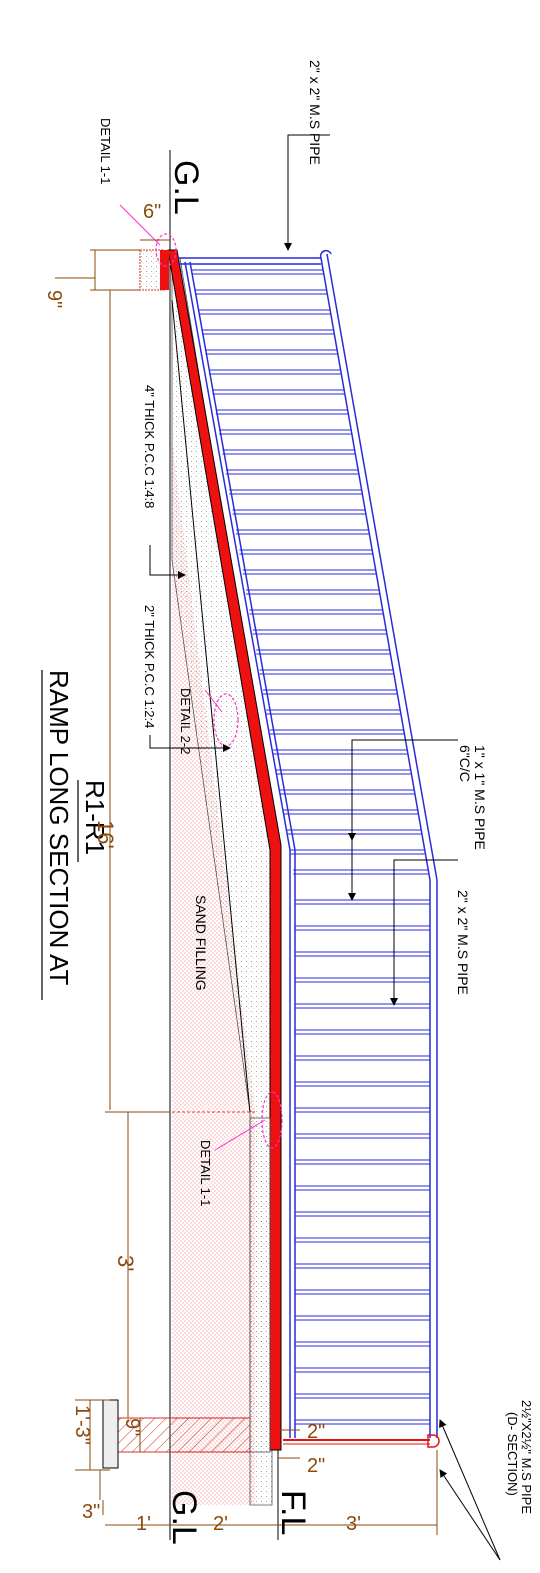 This screenshot has width=540, height=1573. I want to click on detail-1-1-bottom-circle, so click(272, 1120).